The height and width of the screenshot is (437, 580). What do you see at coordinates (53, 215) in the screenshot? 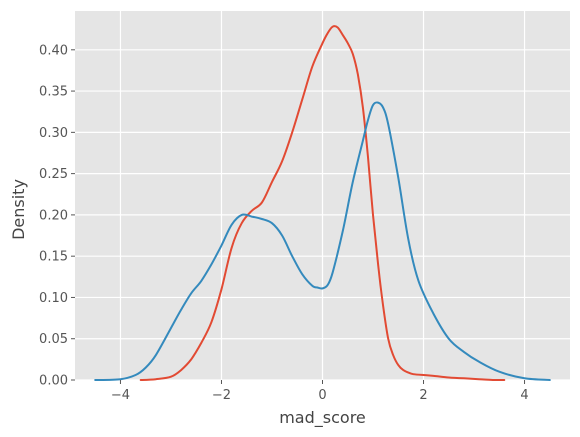
I see `y-tick-label: 0.20` at bounding box center [53, 215].